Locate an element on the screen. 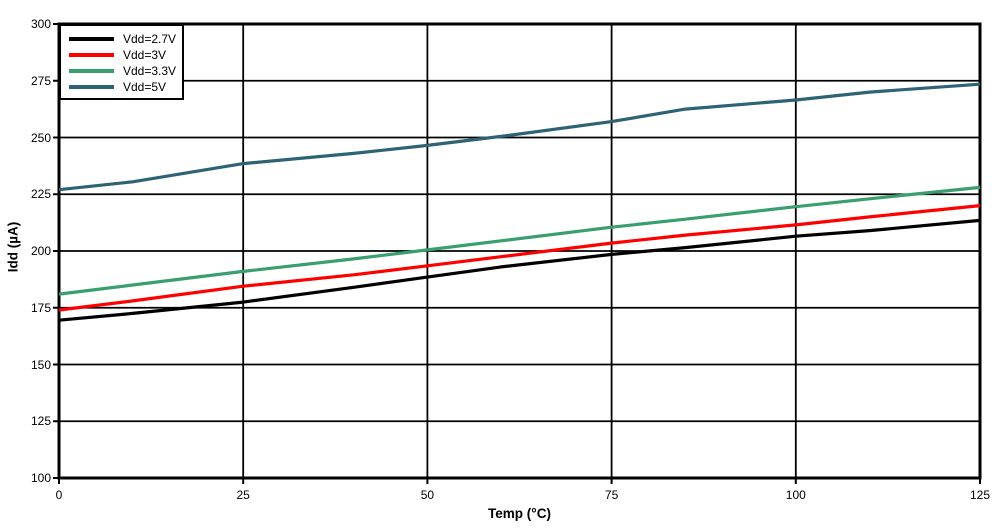 The width and height of the screenshot is (1007, 531). legend-item-vdd-3v: Vdd=3V is located at coordinates (120, 55).